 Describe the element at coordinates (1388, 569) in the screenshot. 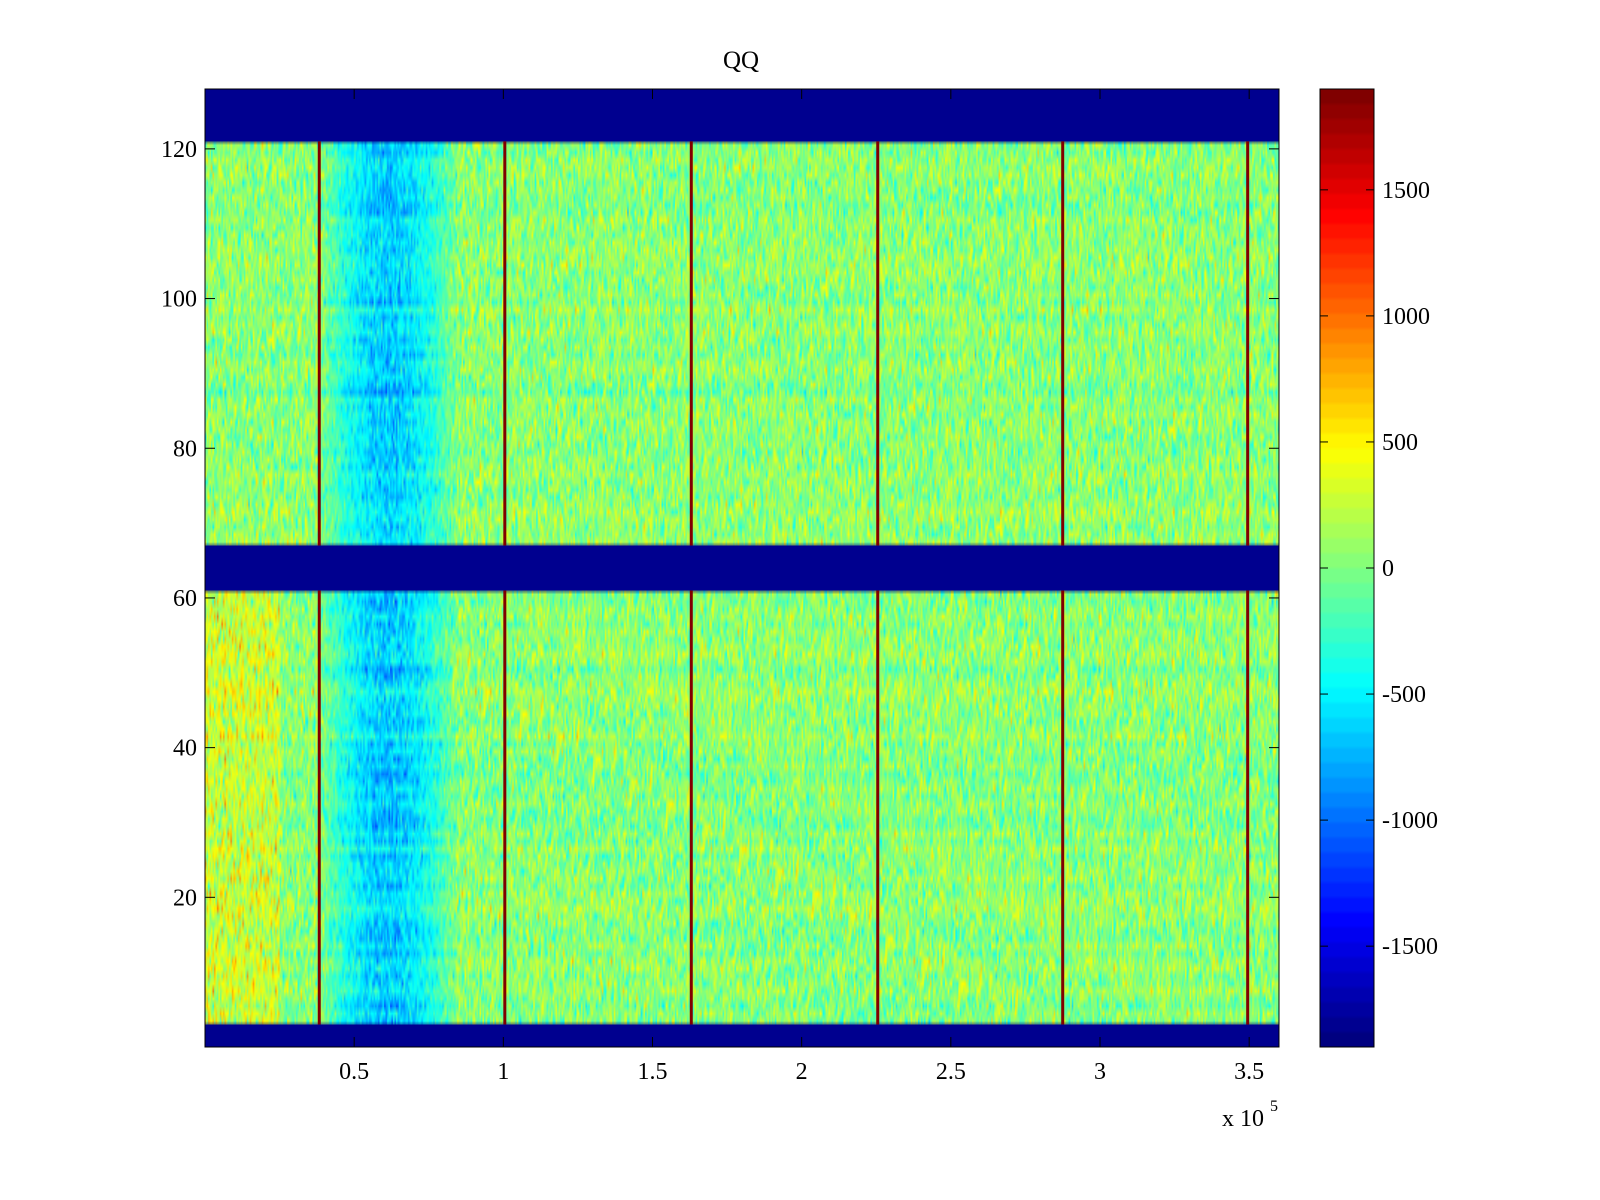

I see `colorbar-tick-label-3: 0` at that location.